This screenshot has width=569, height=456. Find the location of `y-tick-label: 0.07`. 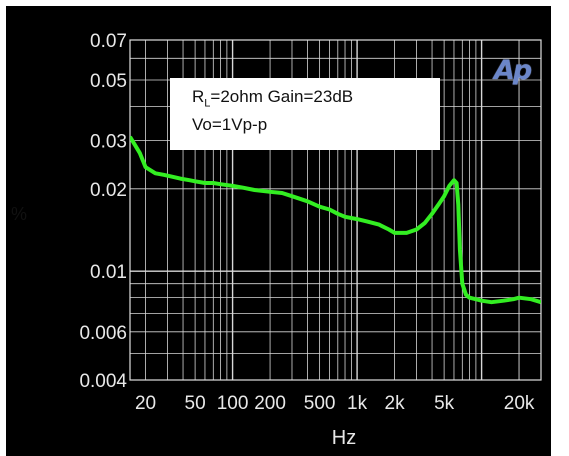

y-tick-label: 0.07 is located at coordinates (108, 41).